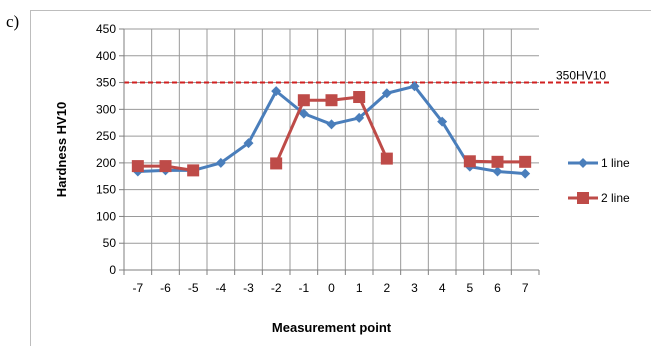  What do you see at coordinates (193, 288) in the screenshot?
I see `x-tick-label: -5` at bounding box center [193, 288].